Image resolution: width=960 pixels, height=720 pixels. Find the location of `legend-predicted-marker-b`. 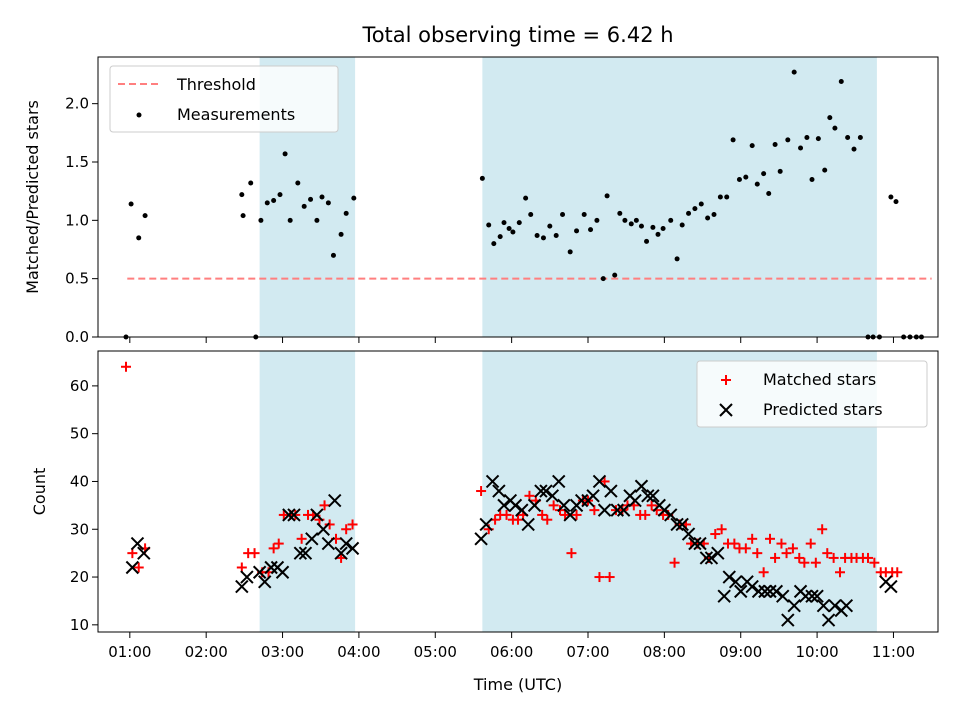

legend-predicted-marker-b is located at coordinates (726, 410).